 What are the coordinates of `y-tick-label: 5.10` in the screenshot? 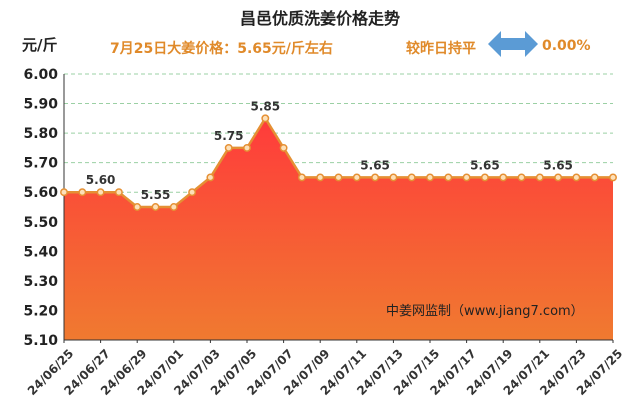 It's located at (40, 341).